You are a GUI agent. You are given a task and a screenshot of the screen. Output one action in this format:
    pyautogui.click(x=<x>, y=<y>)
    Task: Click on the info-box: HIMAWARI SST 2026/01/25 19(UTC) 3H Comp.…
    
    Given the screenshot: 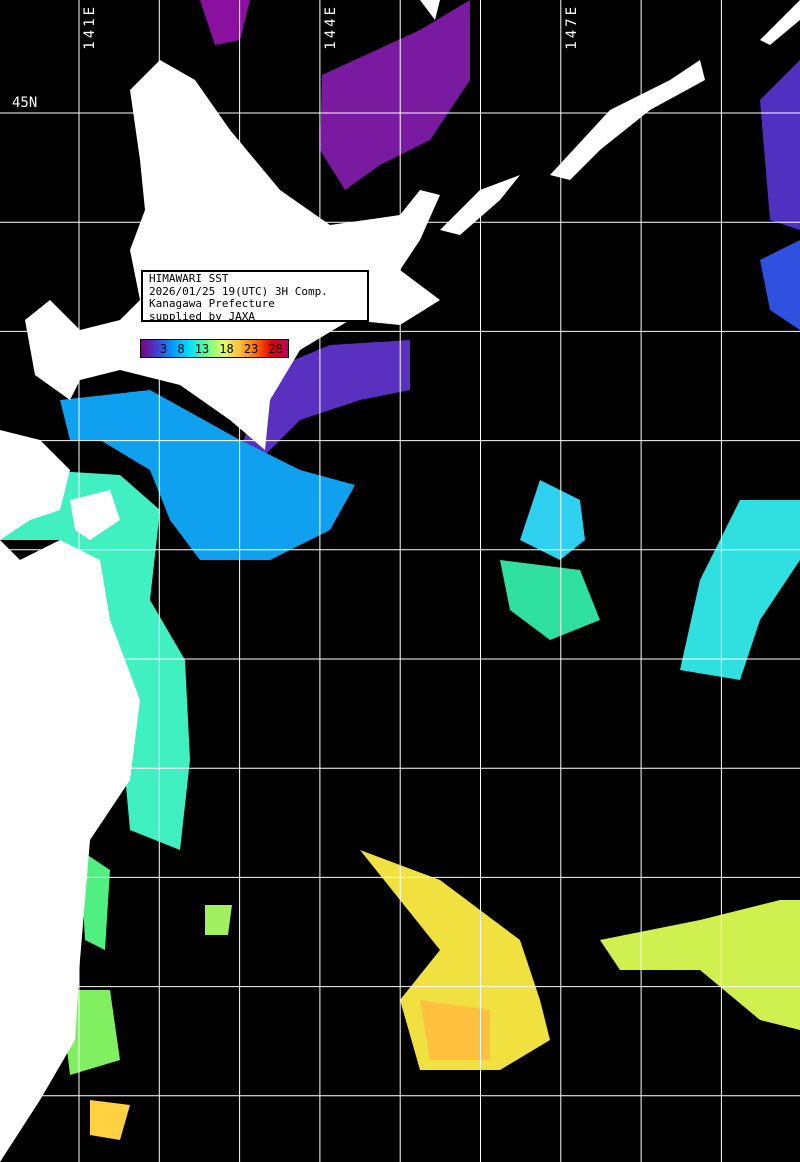 What is the action you would take?
    pyautogui.click(x=255, y=296)
    